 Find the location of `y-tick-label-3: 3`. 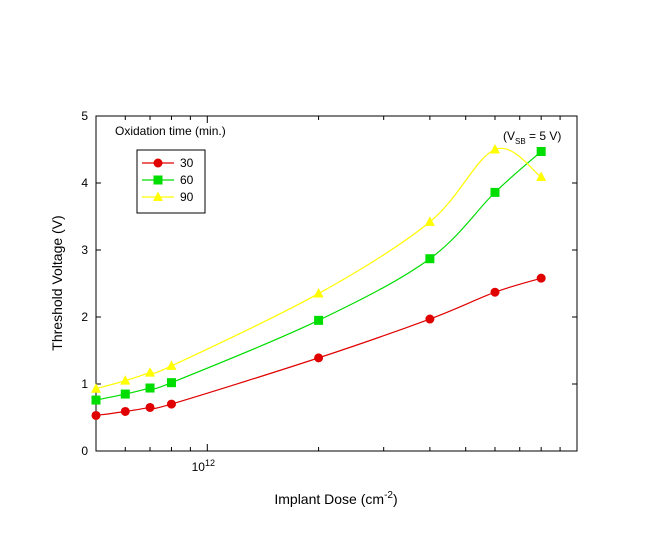

y-tick-label-3: 3 is located at coordinates (84, 250).